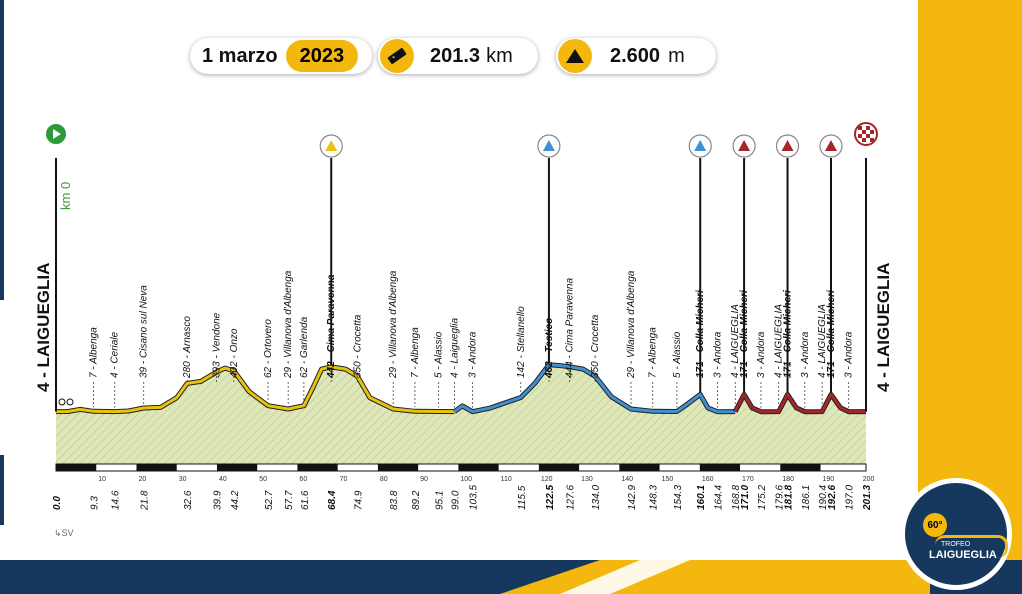 The width and height of the screenshot is (1022, 594). What do you see at coordinates (499, 55) in the screenshot?
I see `distance-unit: km` at bounding box center [499, 55].